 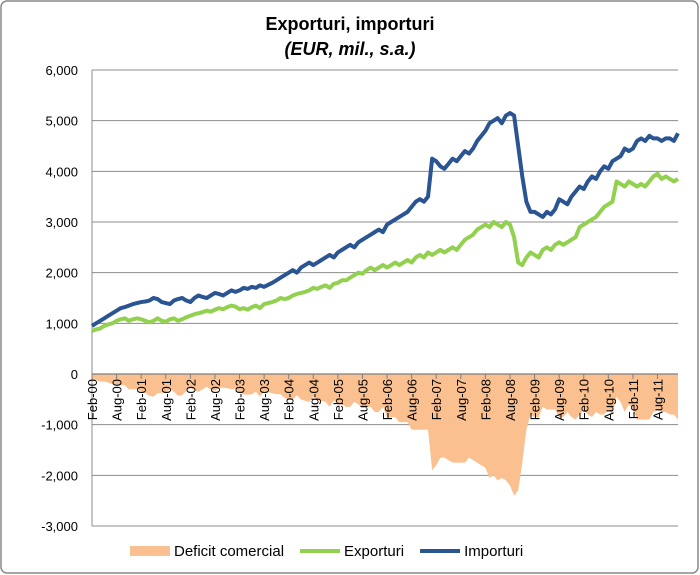 I want to click on x-tick-label: Aug-02, so click(x=215, y=400).